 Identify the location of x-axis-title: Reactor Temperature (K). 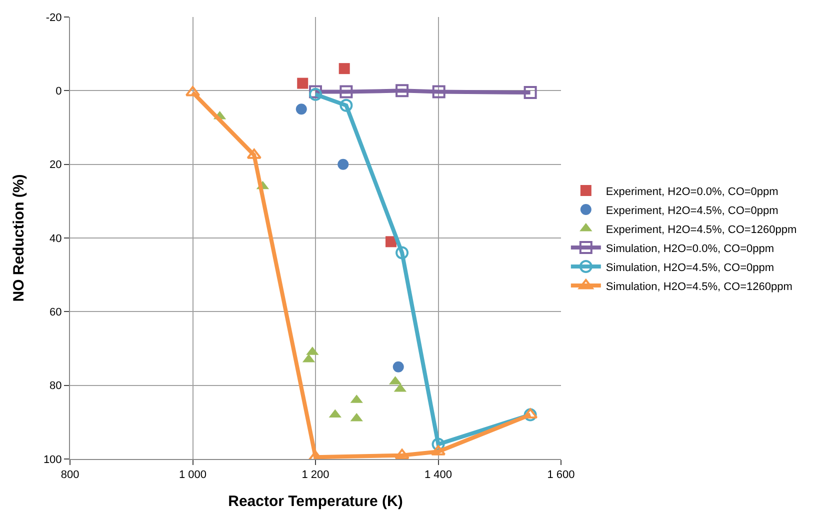
(315, 501).